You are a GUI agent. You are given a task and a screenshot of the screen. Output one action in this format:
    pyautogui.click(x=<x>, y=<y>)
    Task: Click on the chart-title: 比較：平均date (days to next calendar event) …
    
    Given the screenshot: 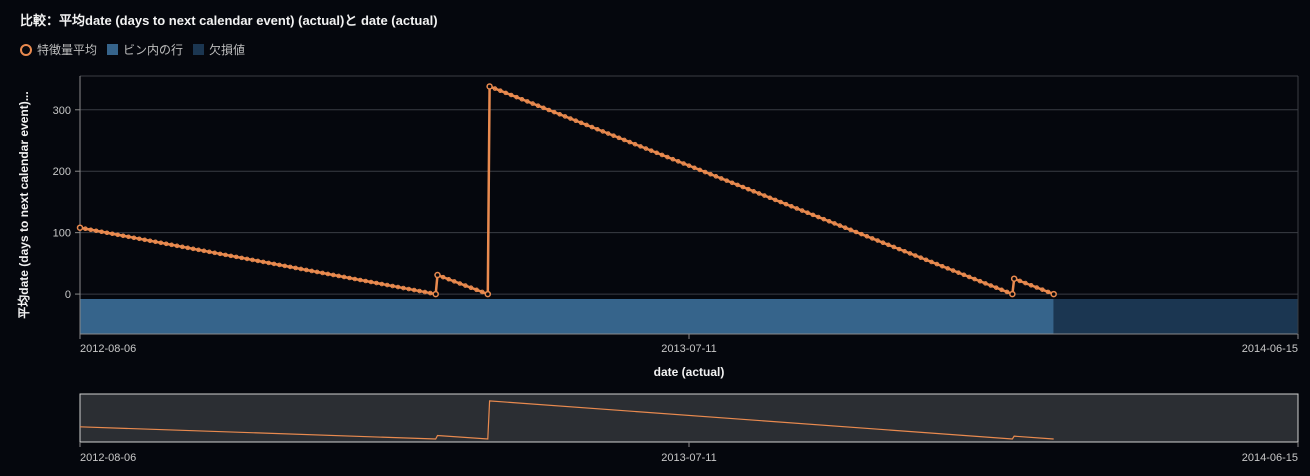 What is the action you would take?
    pyautogui.click(x=229, y=20)
    